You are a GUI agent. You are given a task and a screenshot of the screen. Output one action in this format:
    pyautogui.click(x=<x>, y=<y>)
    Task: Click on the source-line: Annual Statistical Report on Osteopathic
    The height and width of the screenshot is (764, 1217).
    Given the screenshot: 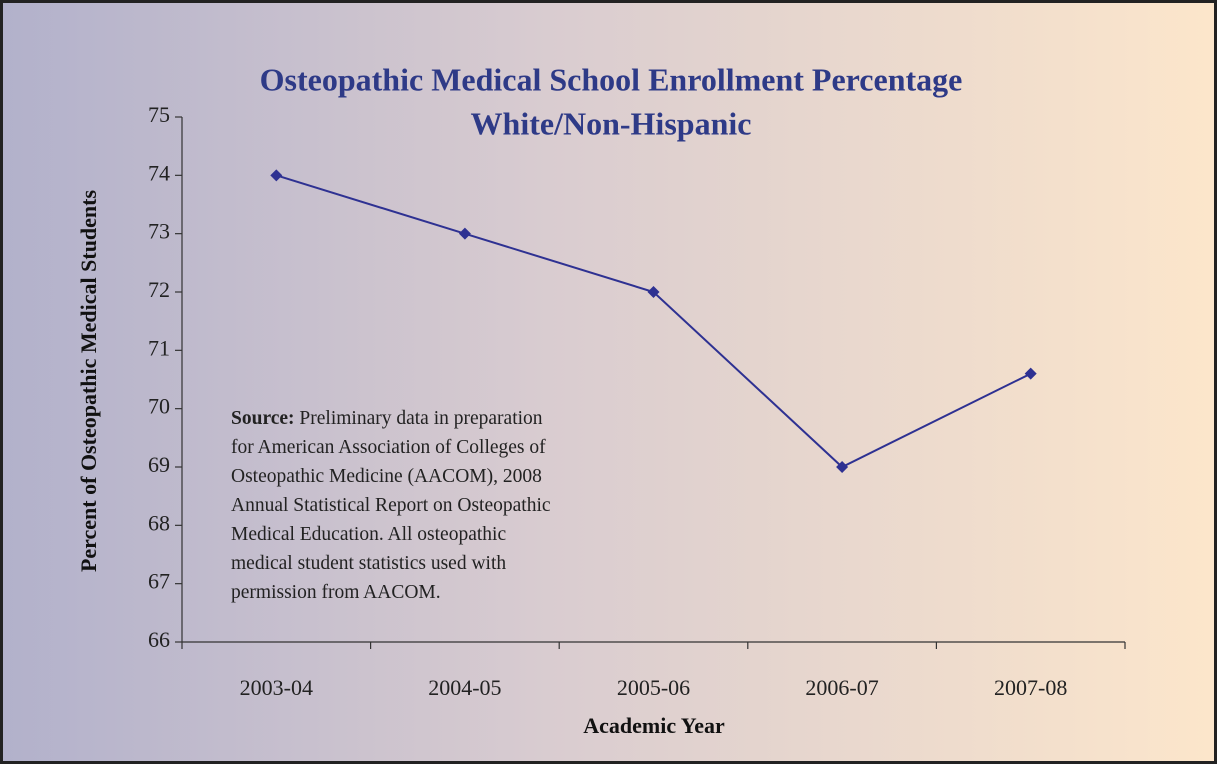 What is the action you would take?
    pyautogui.click(x=391, y=505)
    